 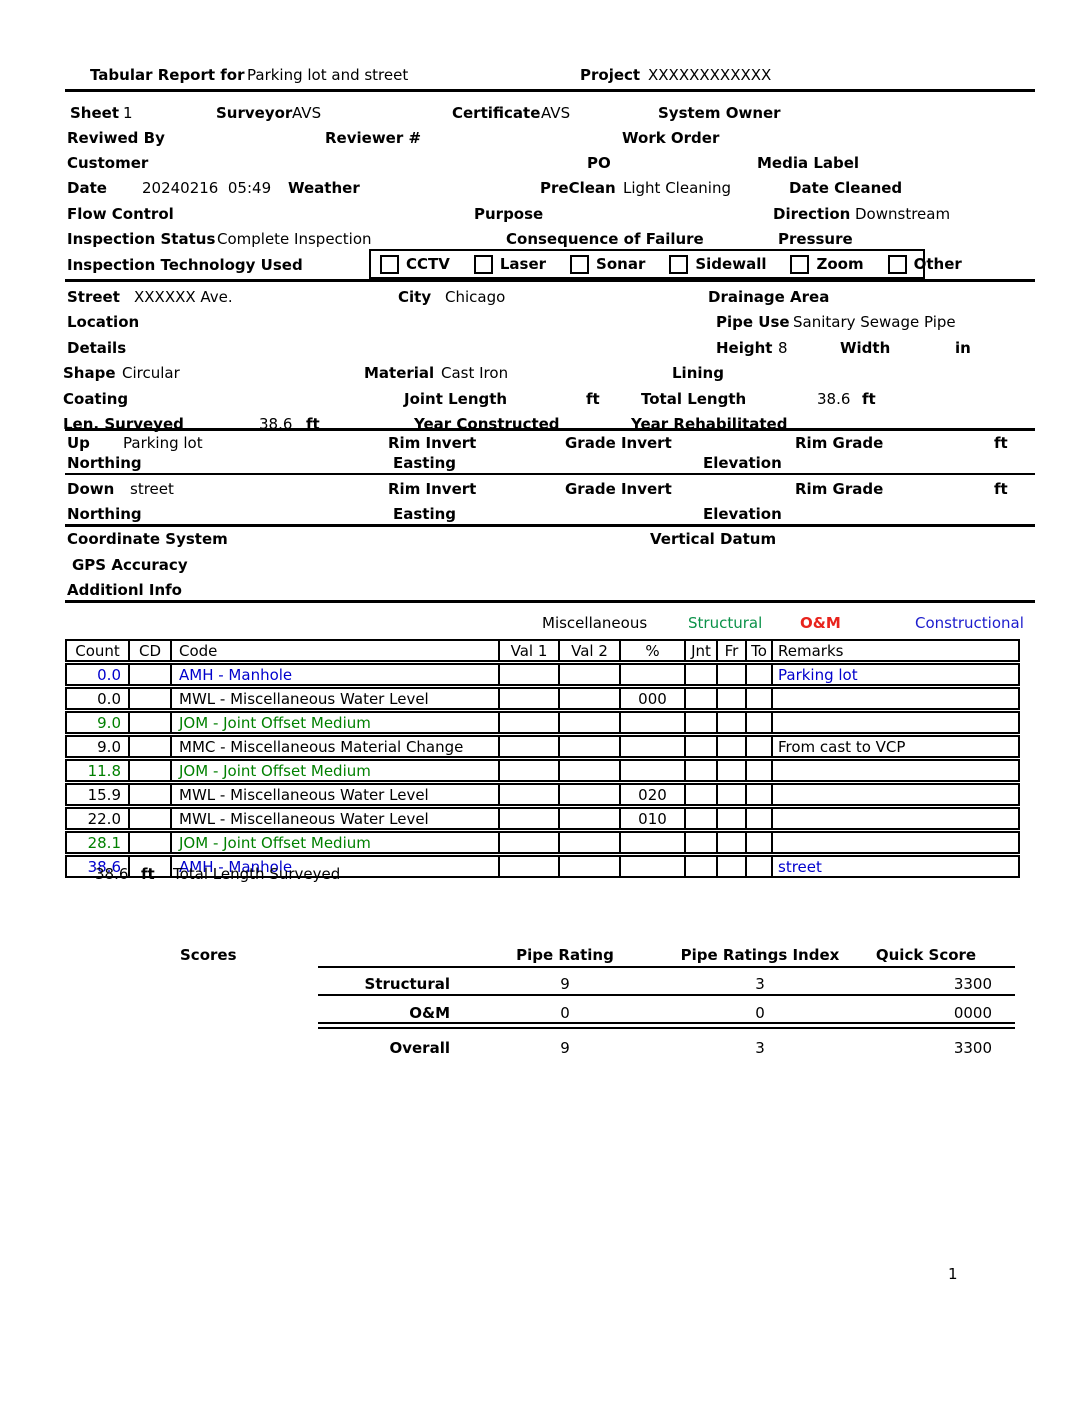 I want to click on down-rim-invert-label: Rim Invert, so click(x=432, y=489).